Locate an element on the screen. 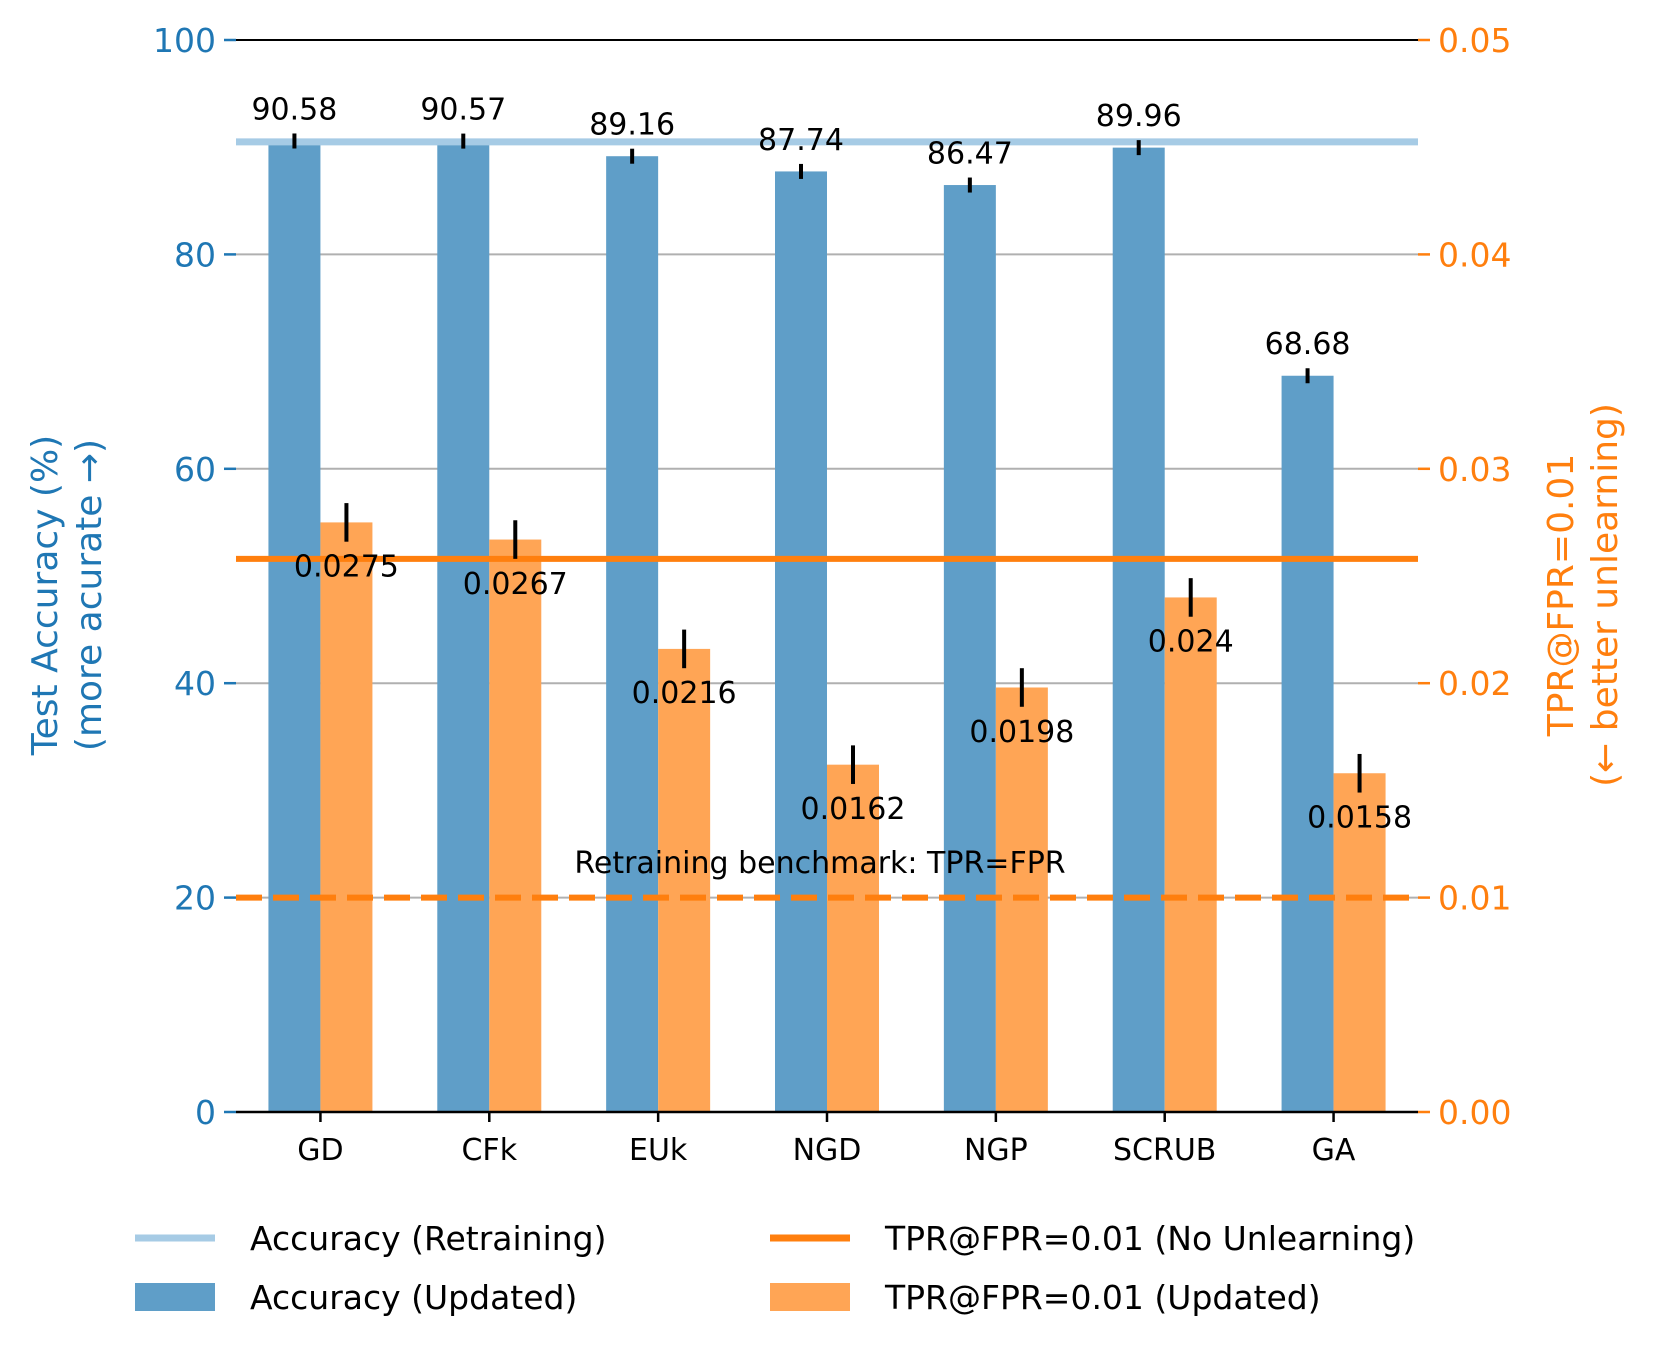 Image resolution: width=1660 pixels, height=1355 pixels. value-label-tpr-ga: 0.0158 is located at coordinates (1359, 818).